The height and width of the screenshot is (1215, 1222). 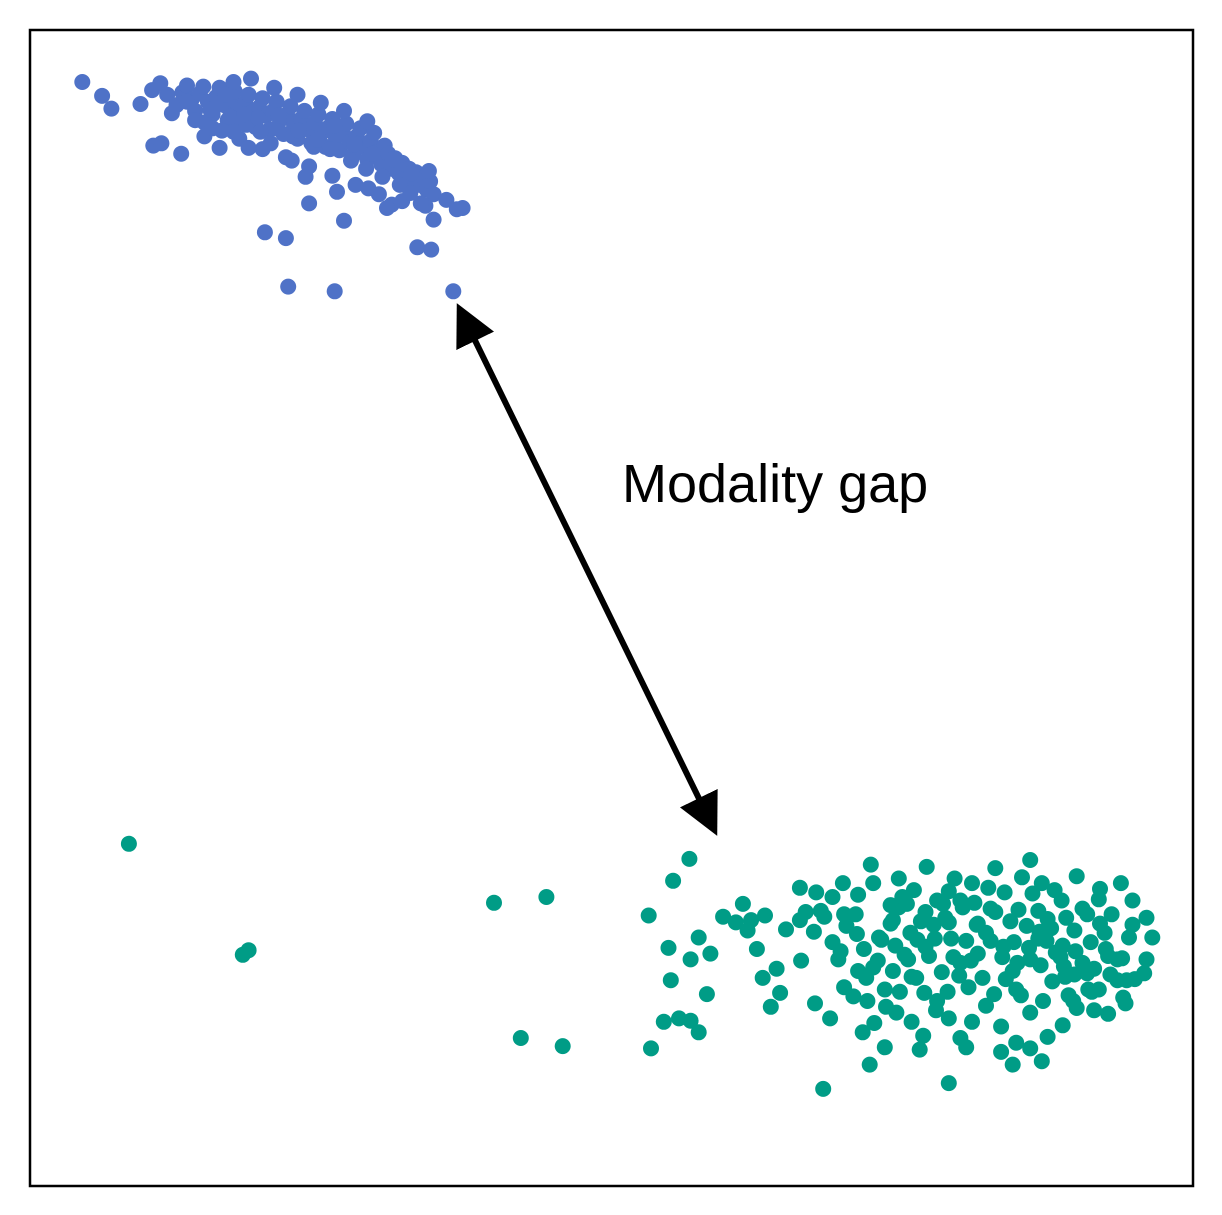 I want to click on modality-gap-label: Modality gap, so click(x=775, y=484).